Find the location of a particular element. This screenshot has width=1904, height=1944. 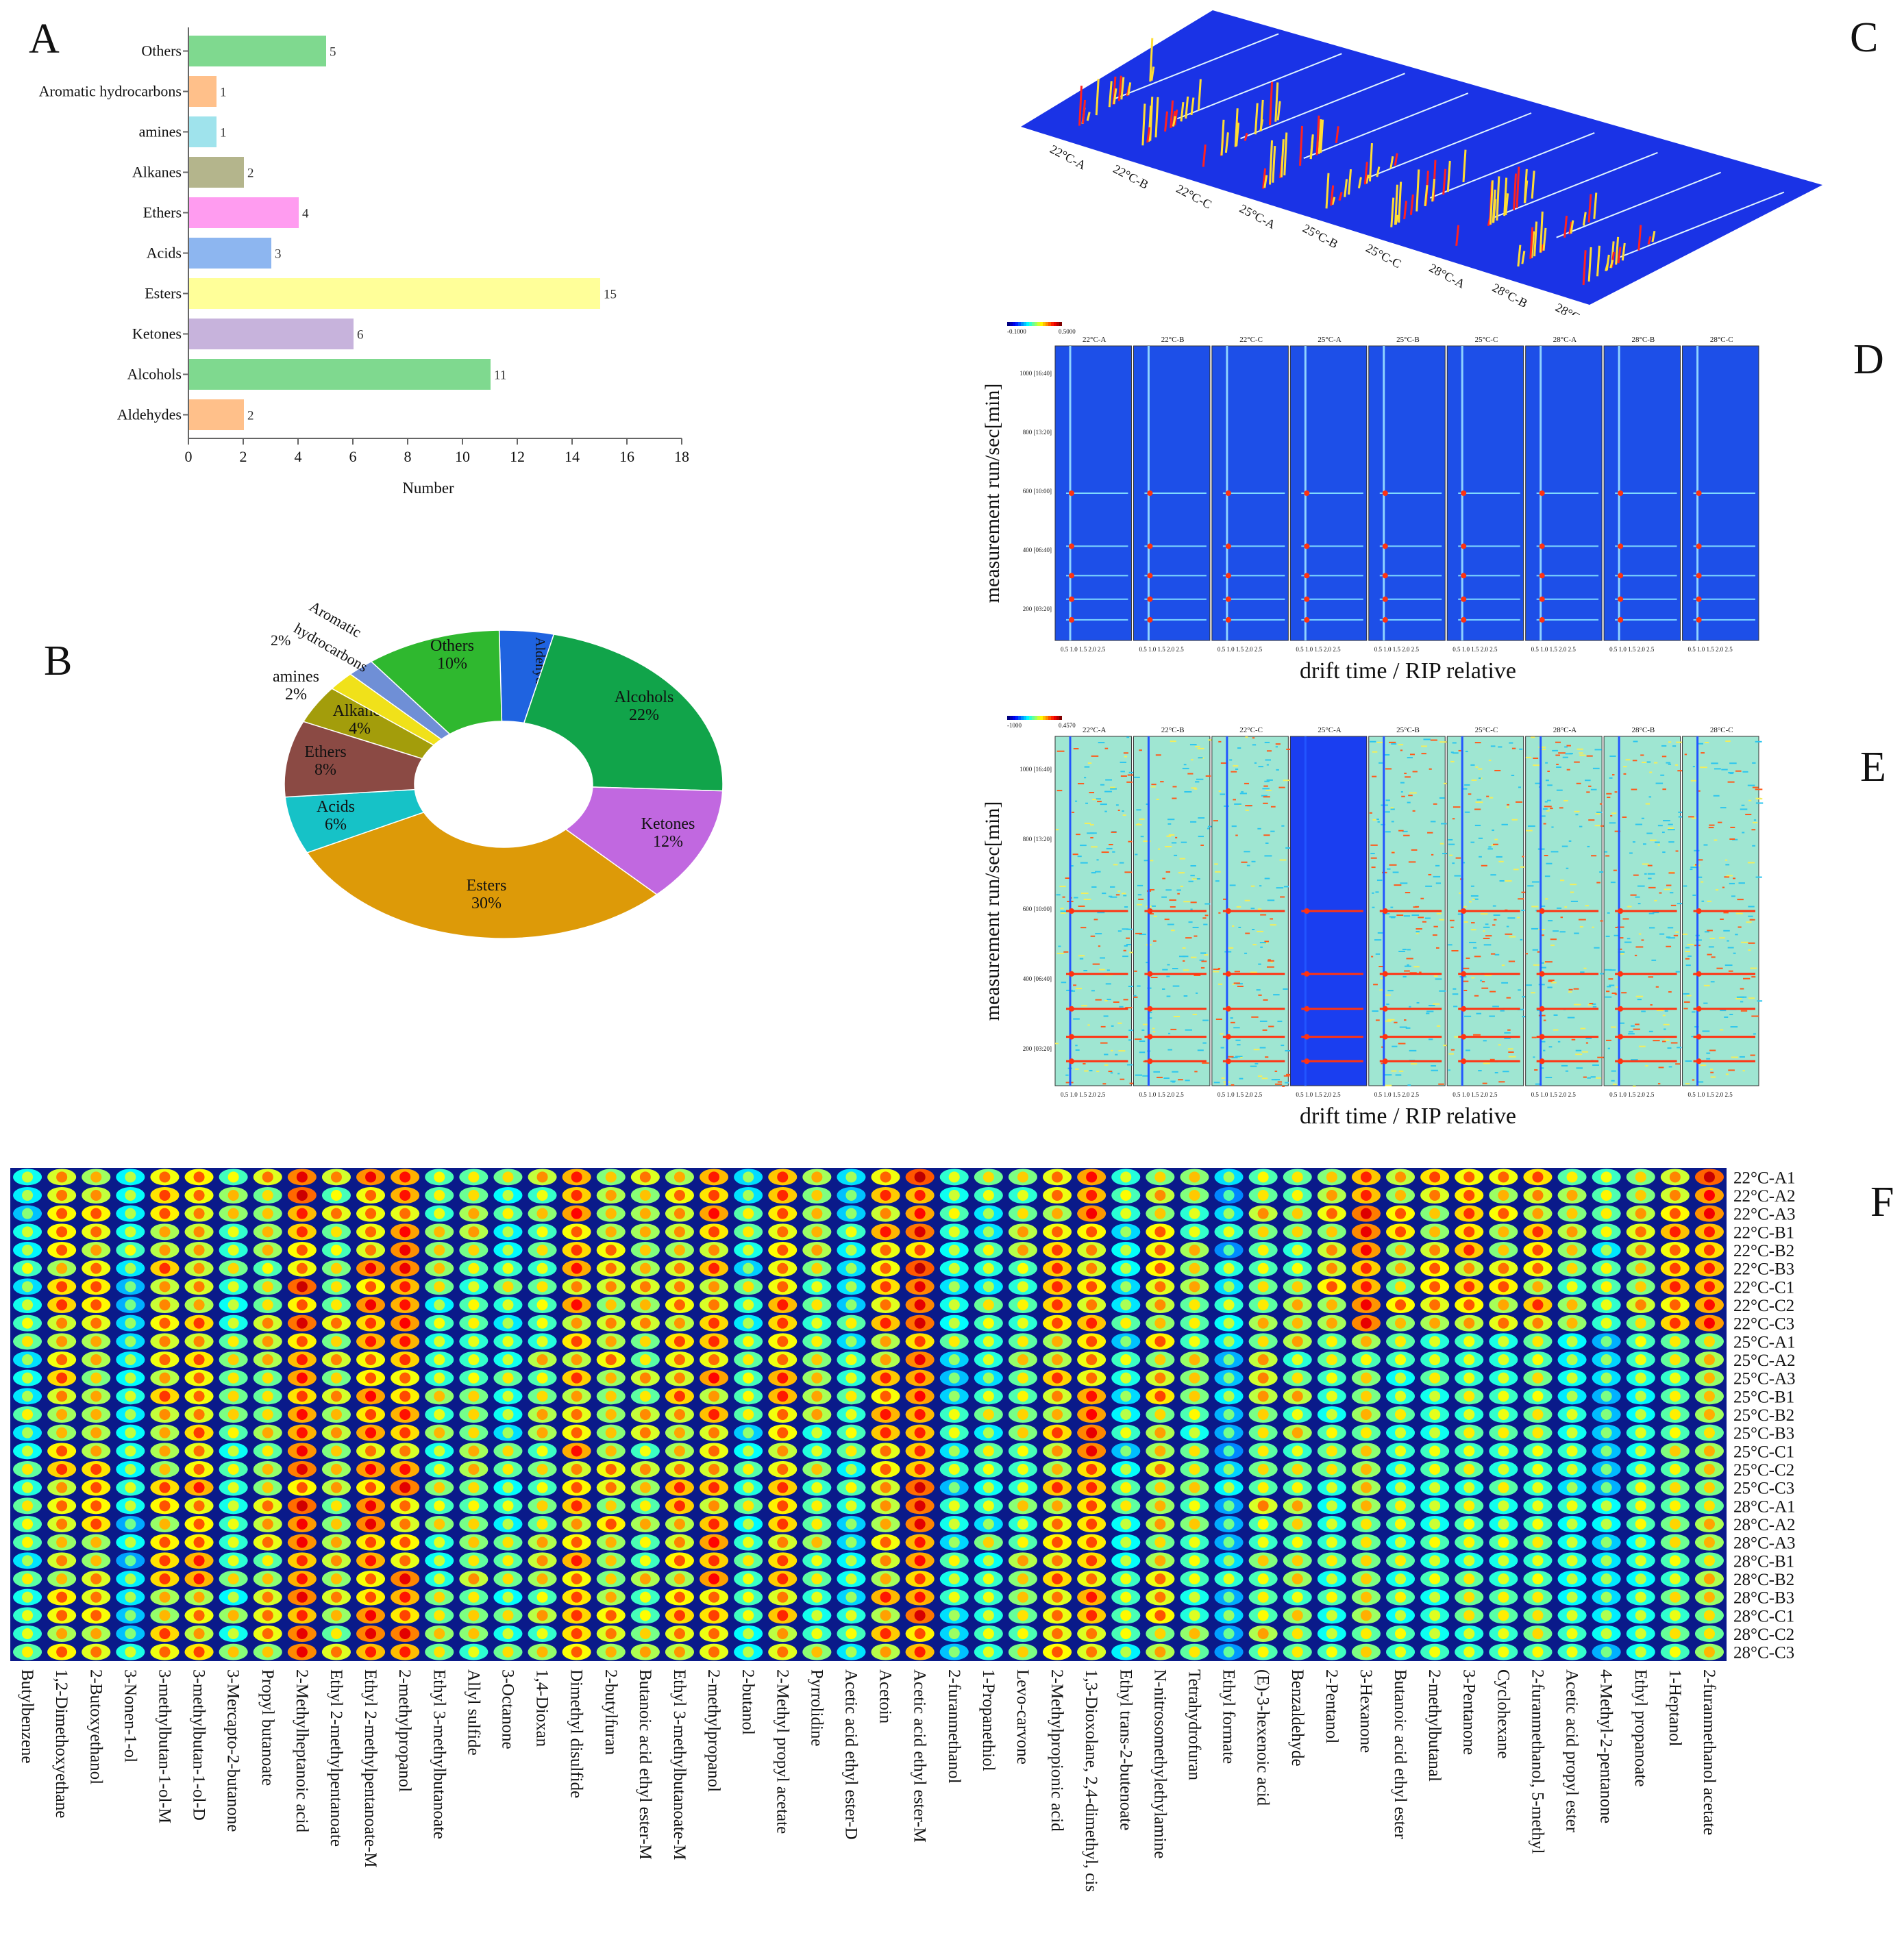

f-column-label: 2-Methylpropionic acid is located at coordinates (1057, 1751).